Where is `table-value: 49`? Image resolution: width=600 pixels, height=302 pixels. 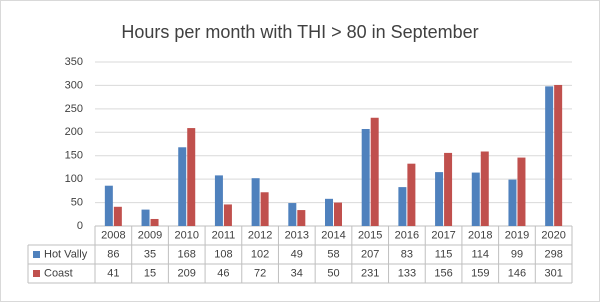
table-value: 49 is located at coordinates (297, 254).